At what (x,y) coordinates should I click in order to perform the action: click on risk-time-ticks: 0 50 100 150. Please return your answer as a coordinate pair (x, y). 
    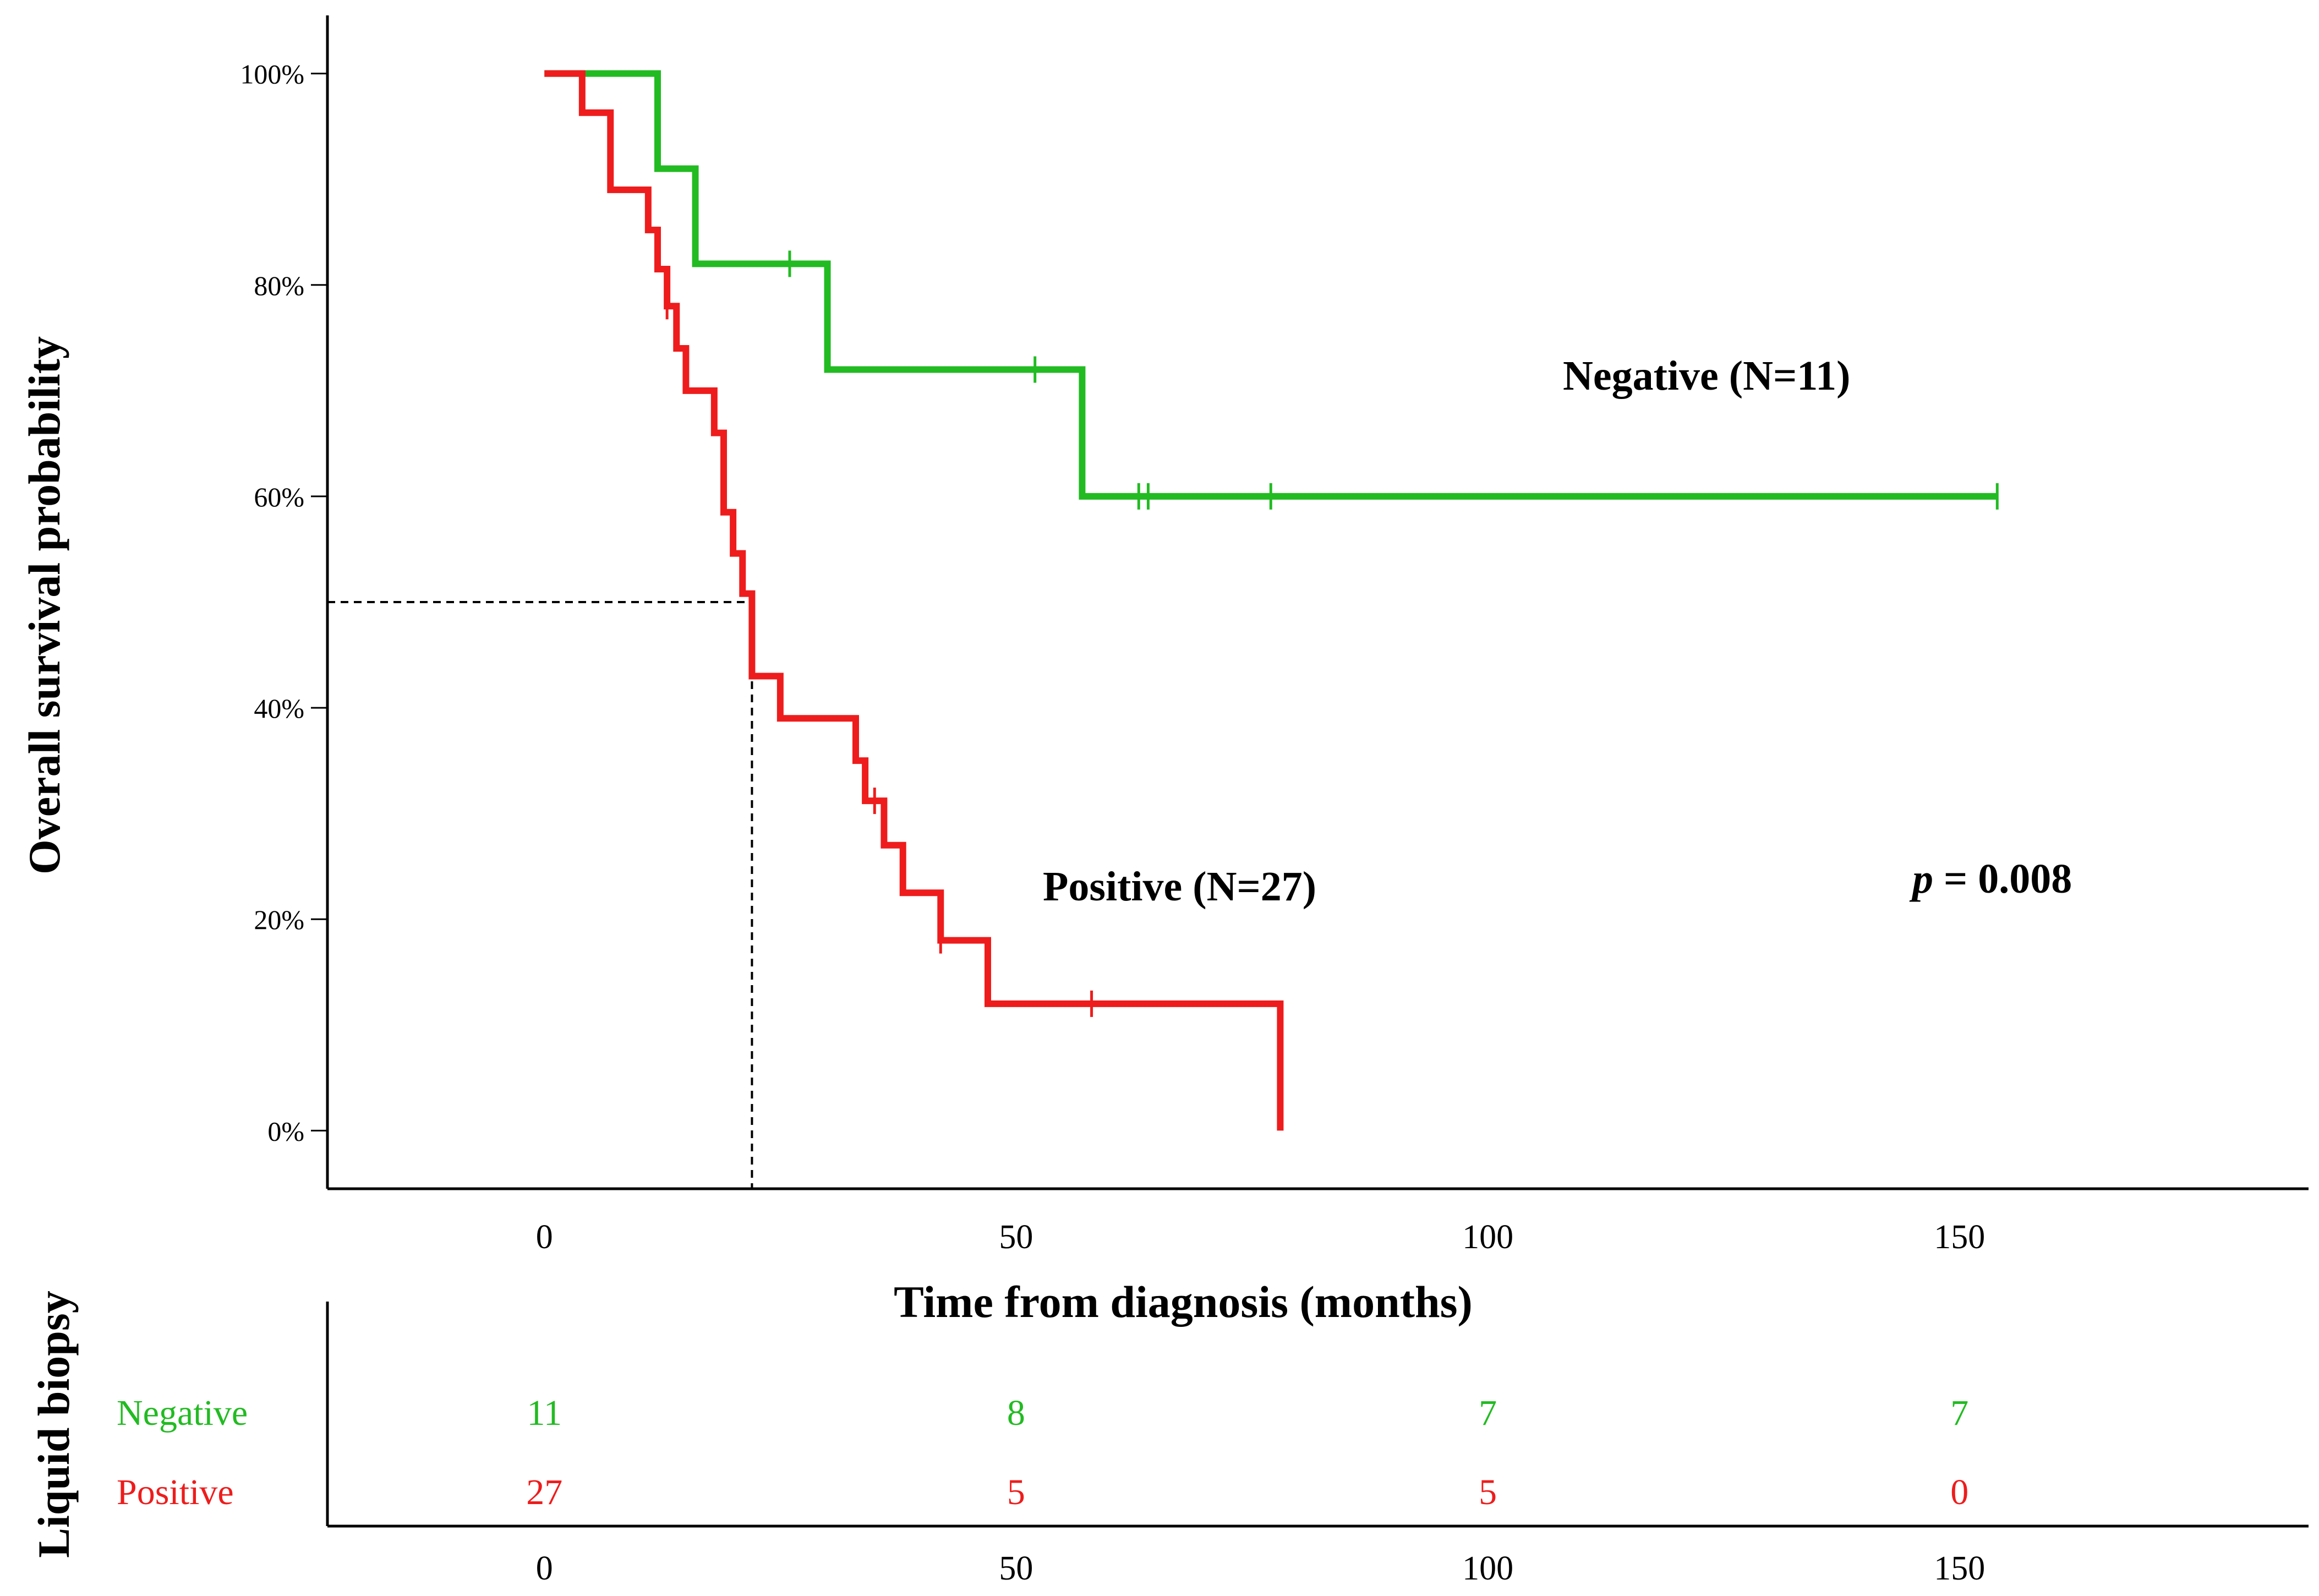
    Looking at the image, I should click on (1260, 1568).